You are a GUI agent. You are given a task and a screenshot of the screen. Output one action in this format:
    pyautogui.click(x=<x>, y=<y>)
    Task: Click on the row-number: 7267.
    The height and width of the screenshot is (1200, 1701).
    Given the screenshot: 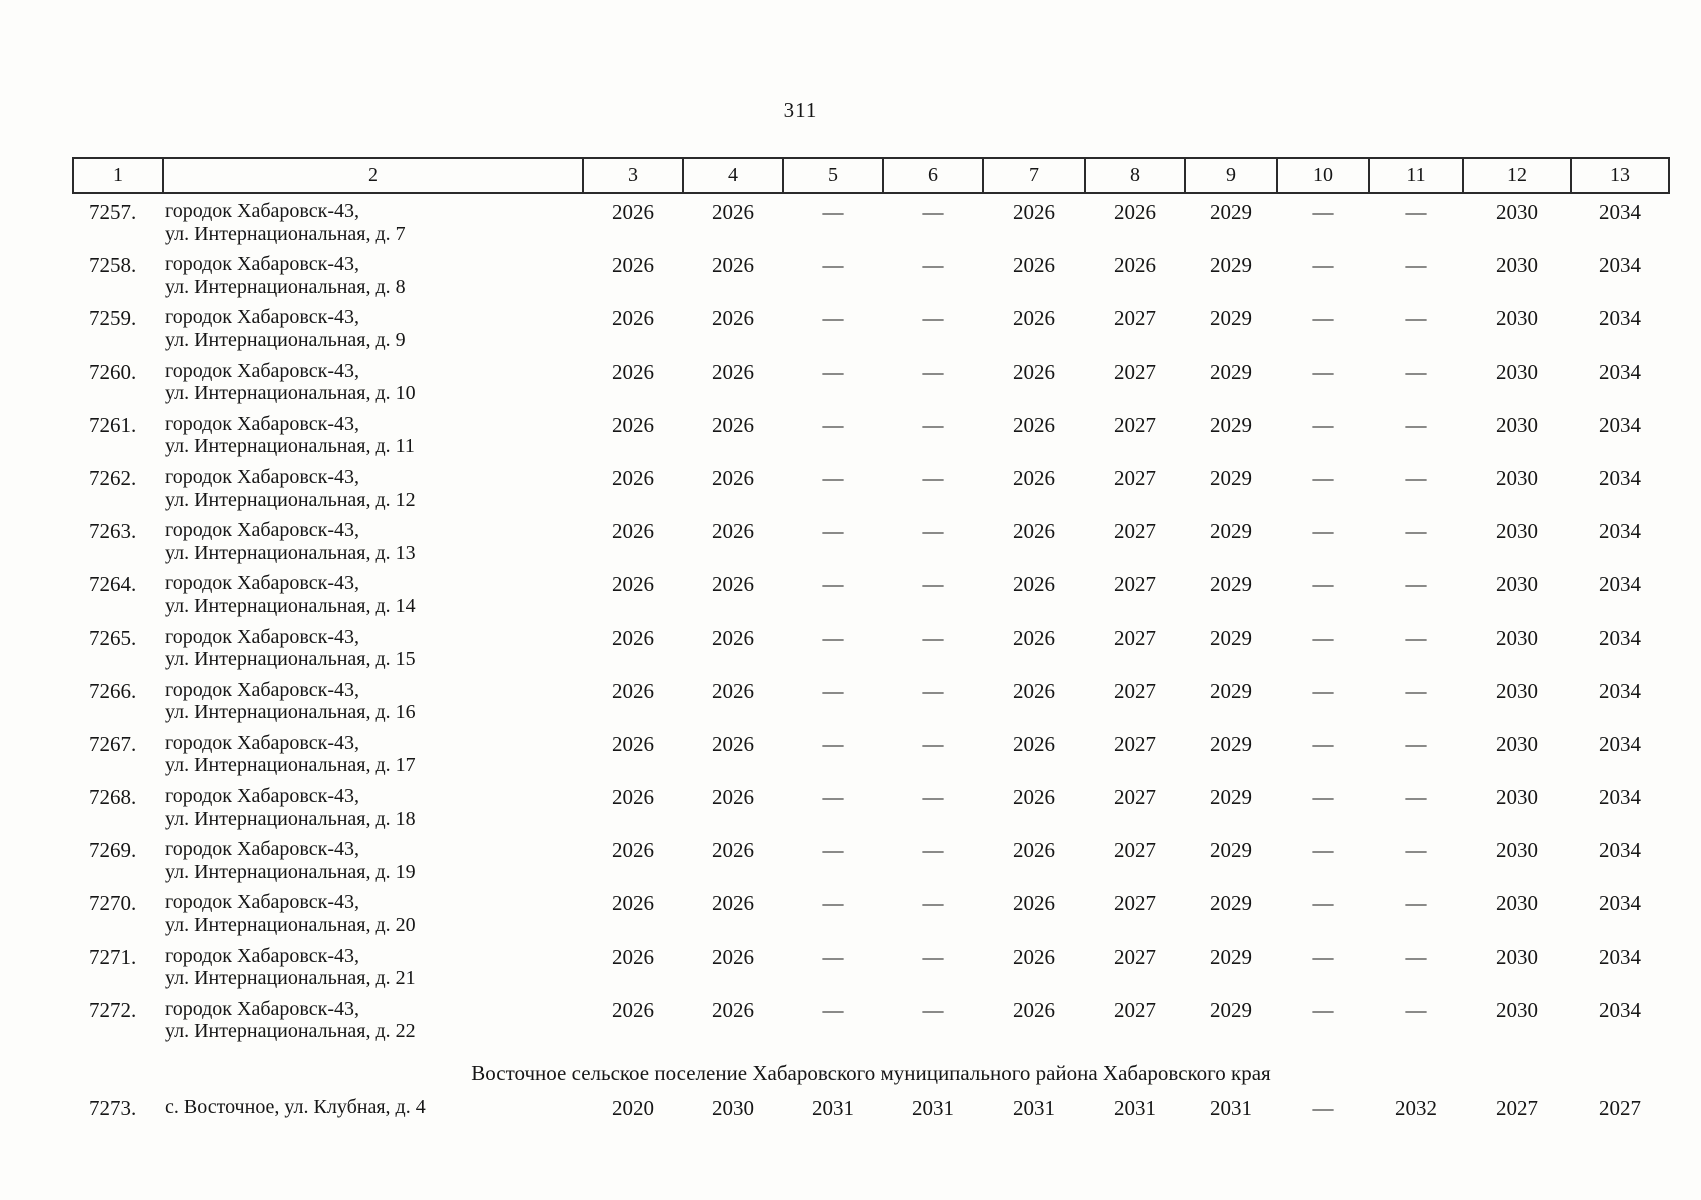 What is the action you would take?
    pyautogui.click(x=113, y=743)
    